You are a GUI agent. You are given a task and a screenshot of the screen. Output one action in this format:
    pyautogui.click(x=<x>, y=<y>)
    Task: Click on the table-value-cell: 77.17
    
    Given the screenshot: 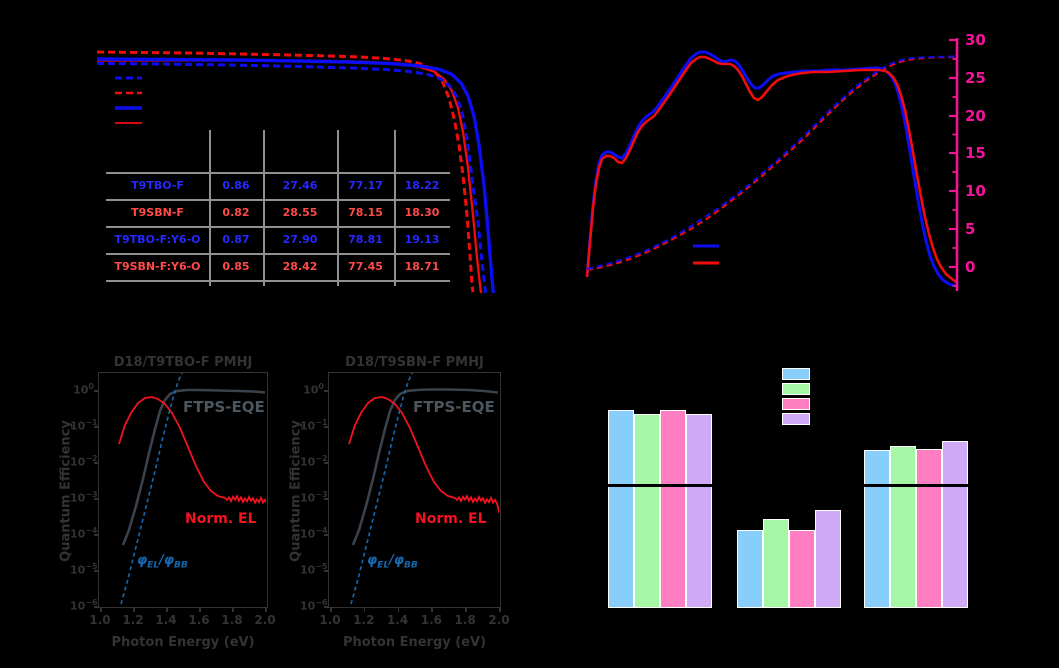 What is the action you would take?
    pyautogui.click(x=365, y=185)
    